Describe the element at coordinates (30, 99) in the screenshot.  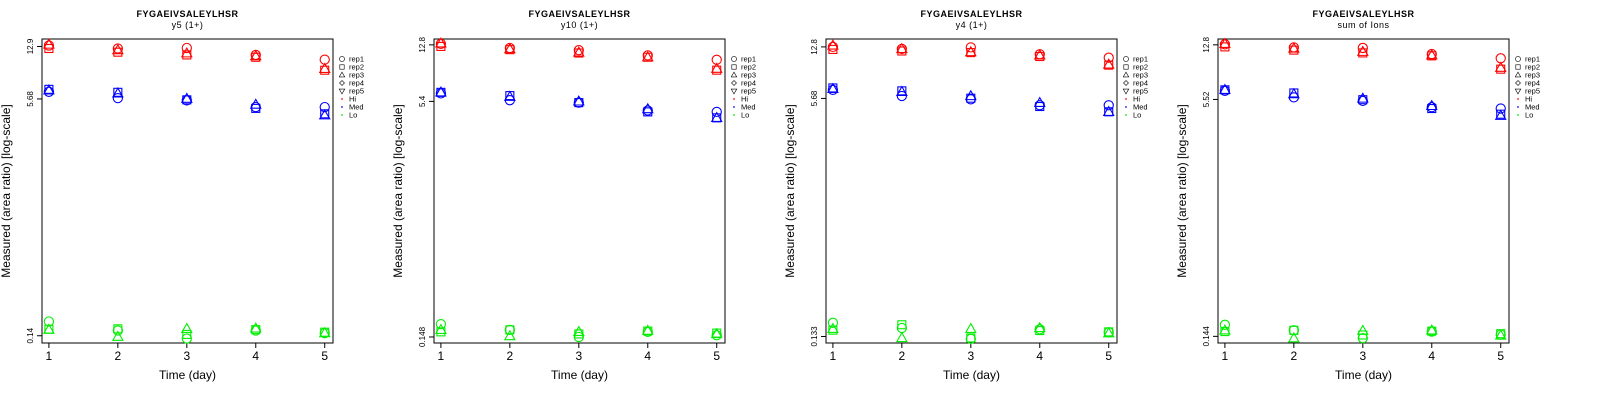
I see `y-tick-label: 5.68` at that location.